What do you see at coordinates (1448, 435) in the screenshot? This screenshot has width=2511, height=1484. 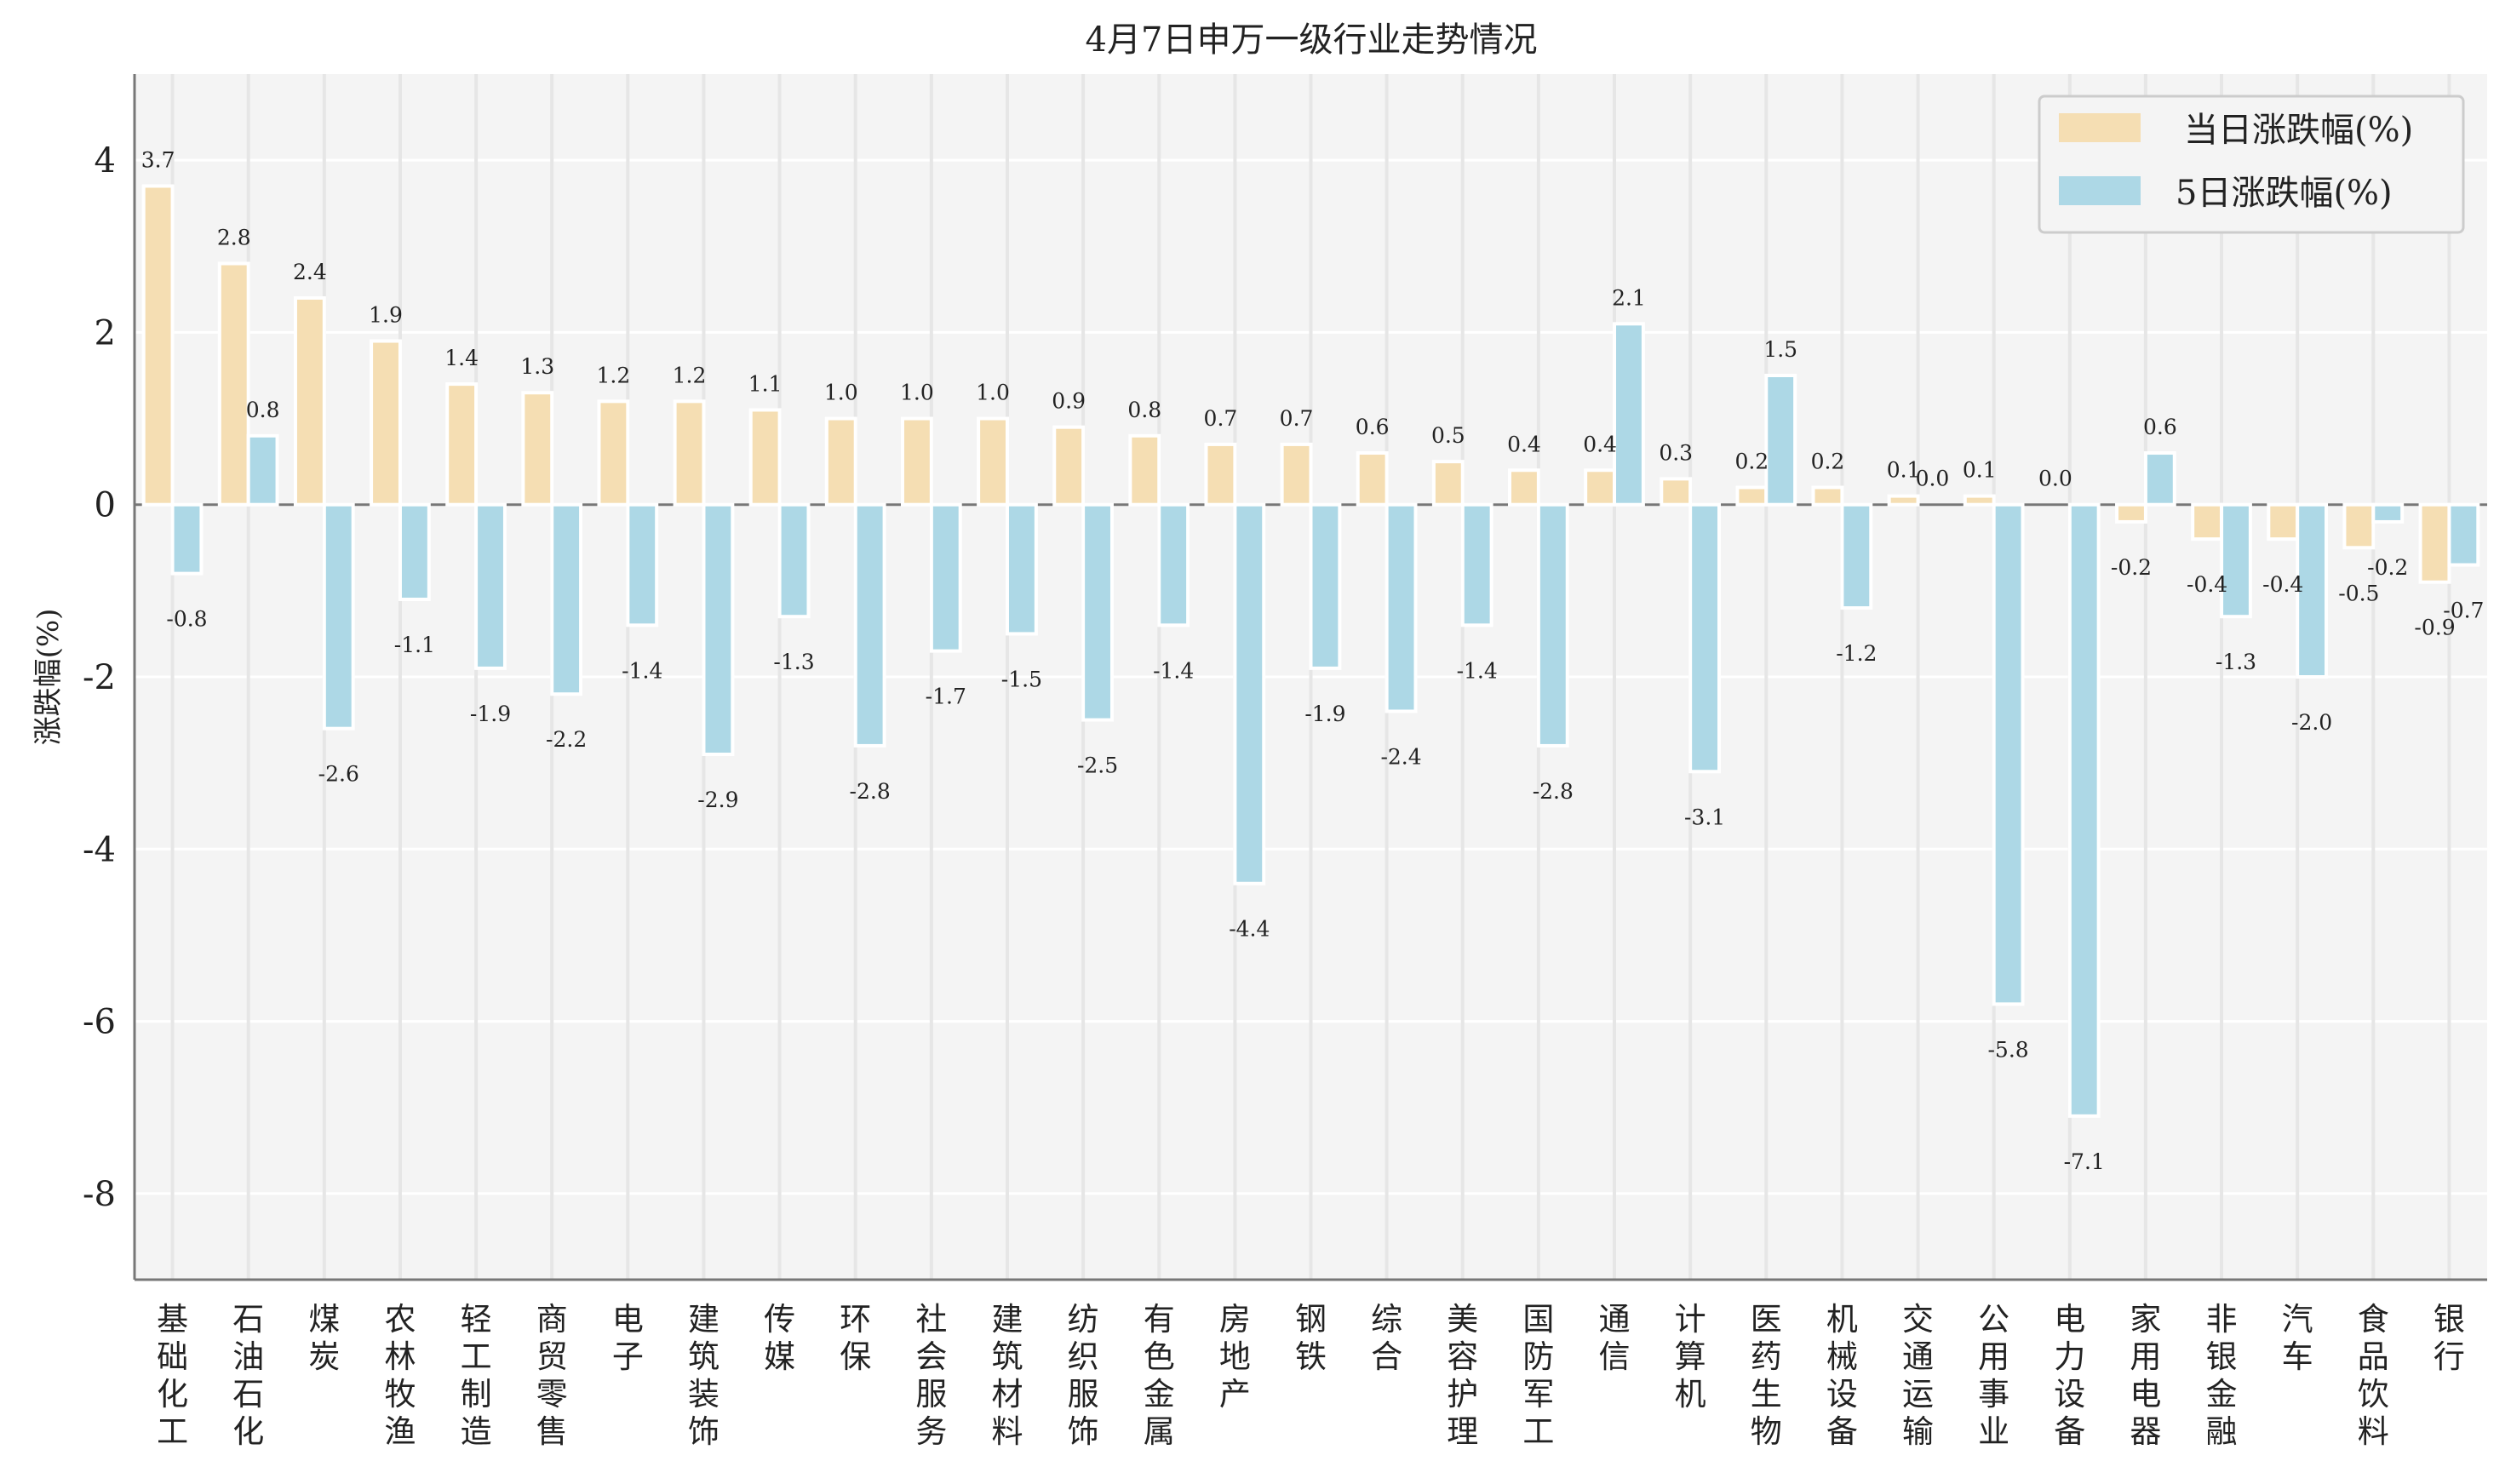 I see `data-label: 0.5` at bounding box center [1448, 435].